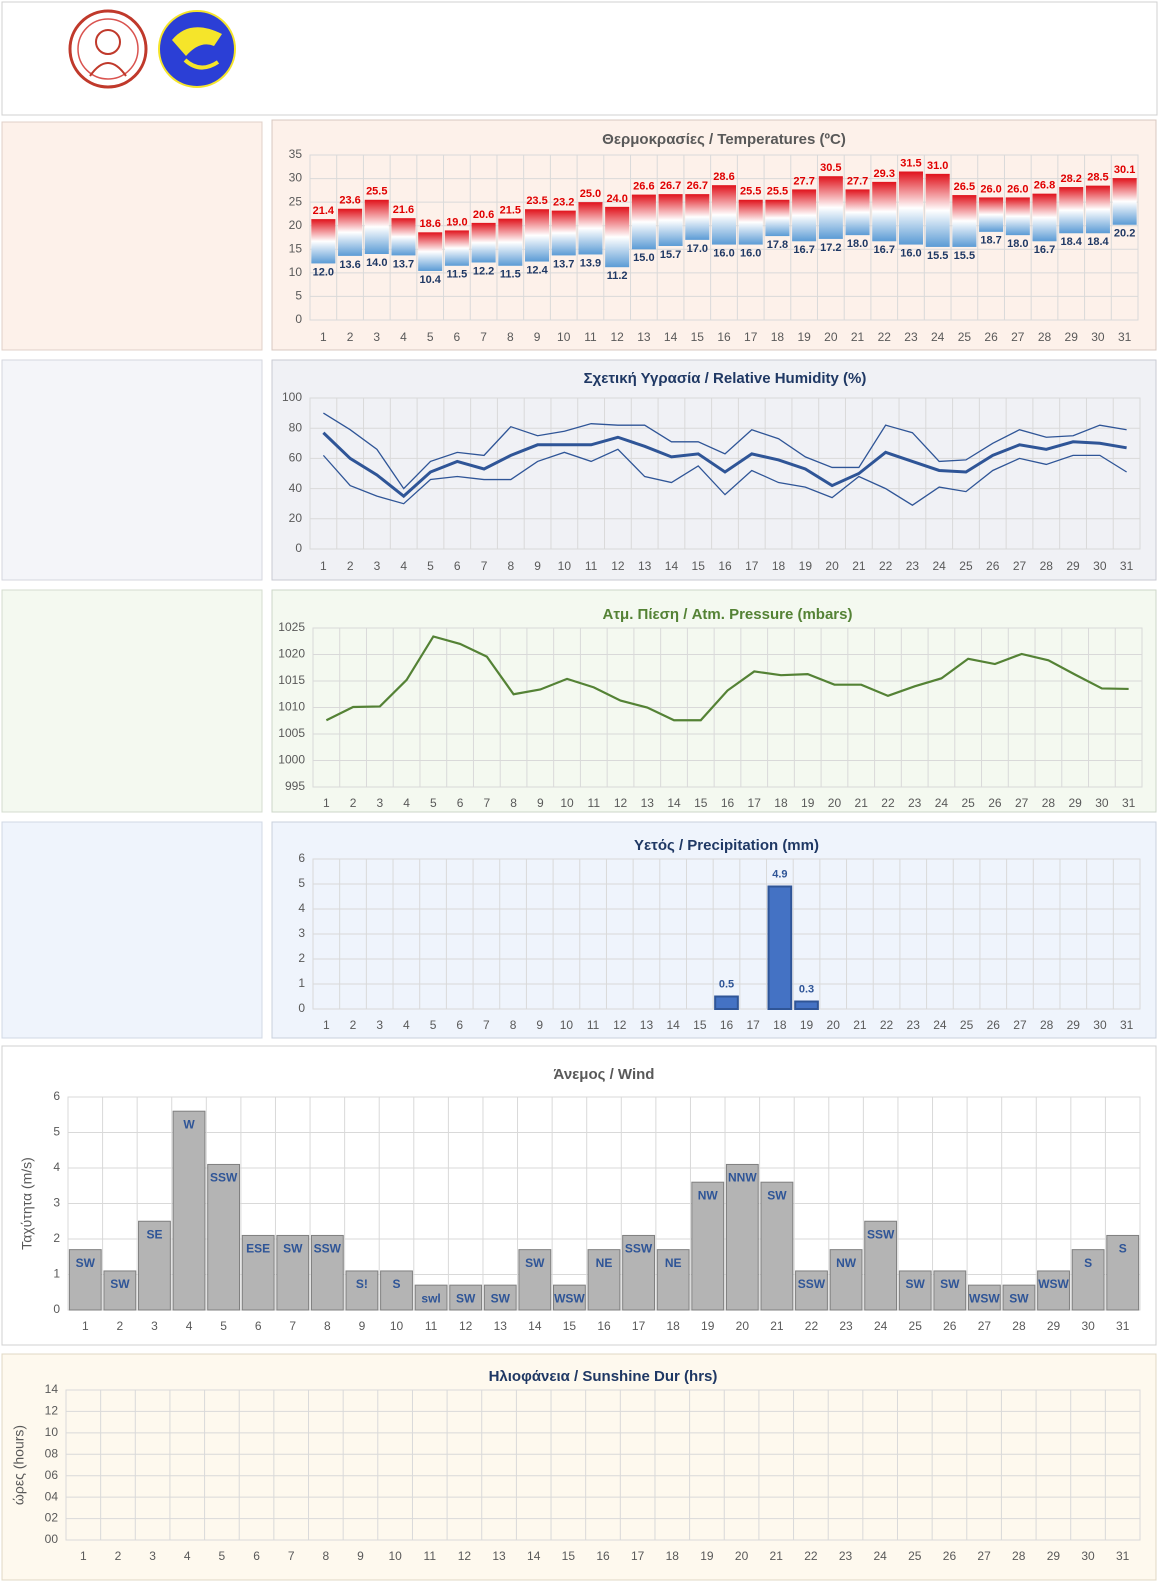 The width and height of the screenshot is (1167, 1582). I want to click on max-label: 30.5, so click(830, 168).